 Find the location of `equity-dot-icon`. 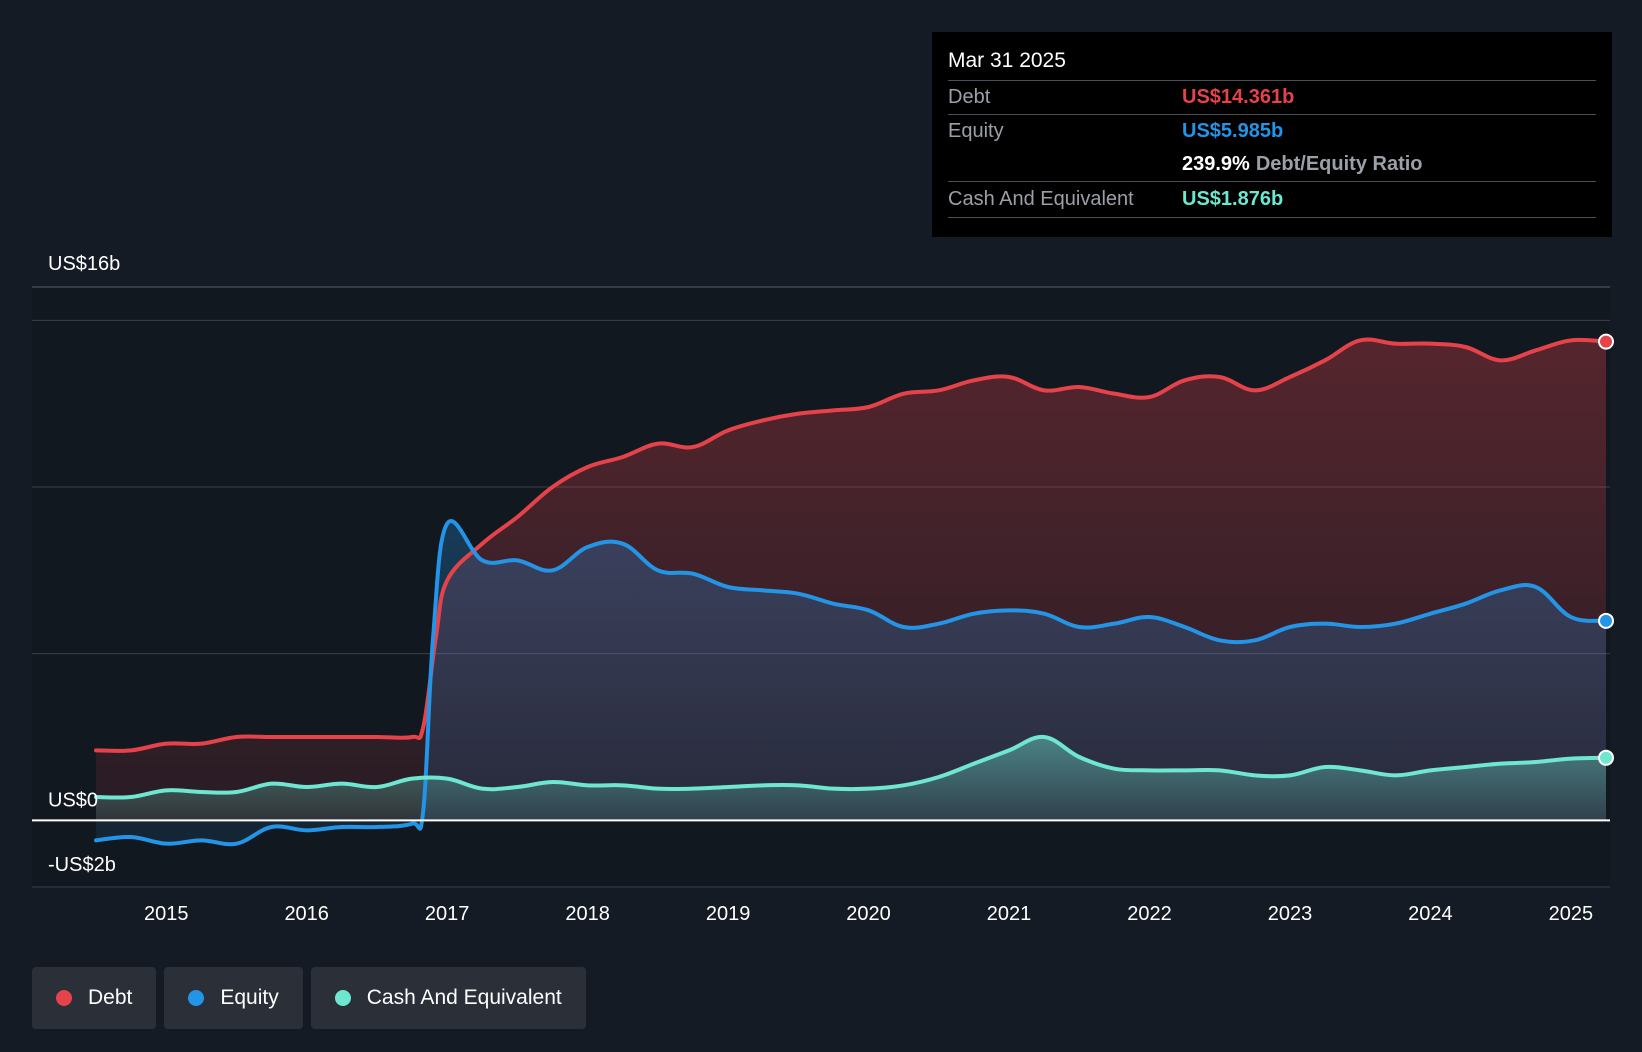

equity-dot-icon is located at coordinates (196, 998).